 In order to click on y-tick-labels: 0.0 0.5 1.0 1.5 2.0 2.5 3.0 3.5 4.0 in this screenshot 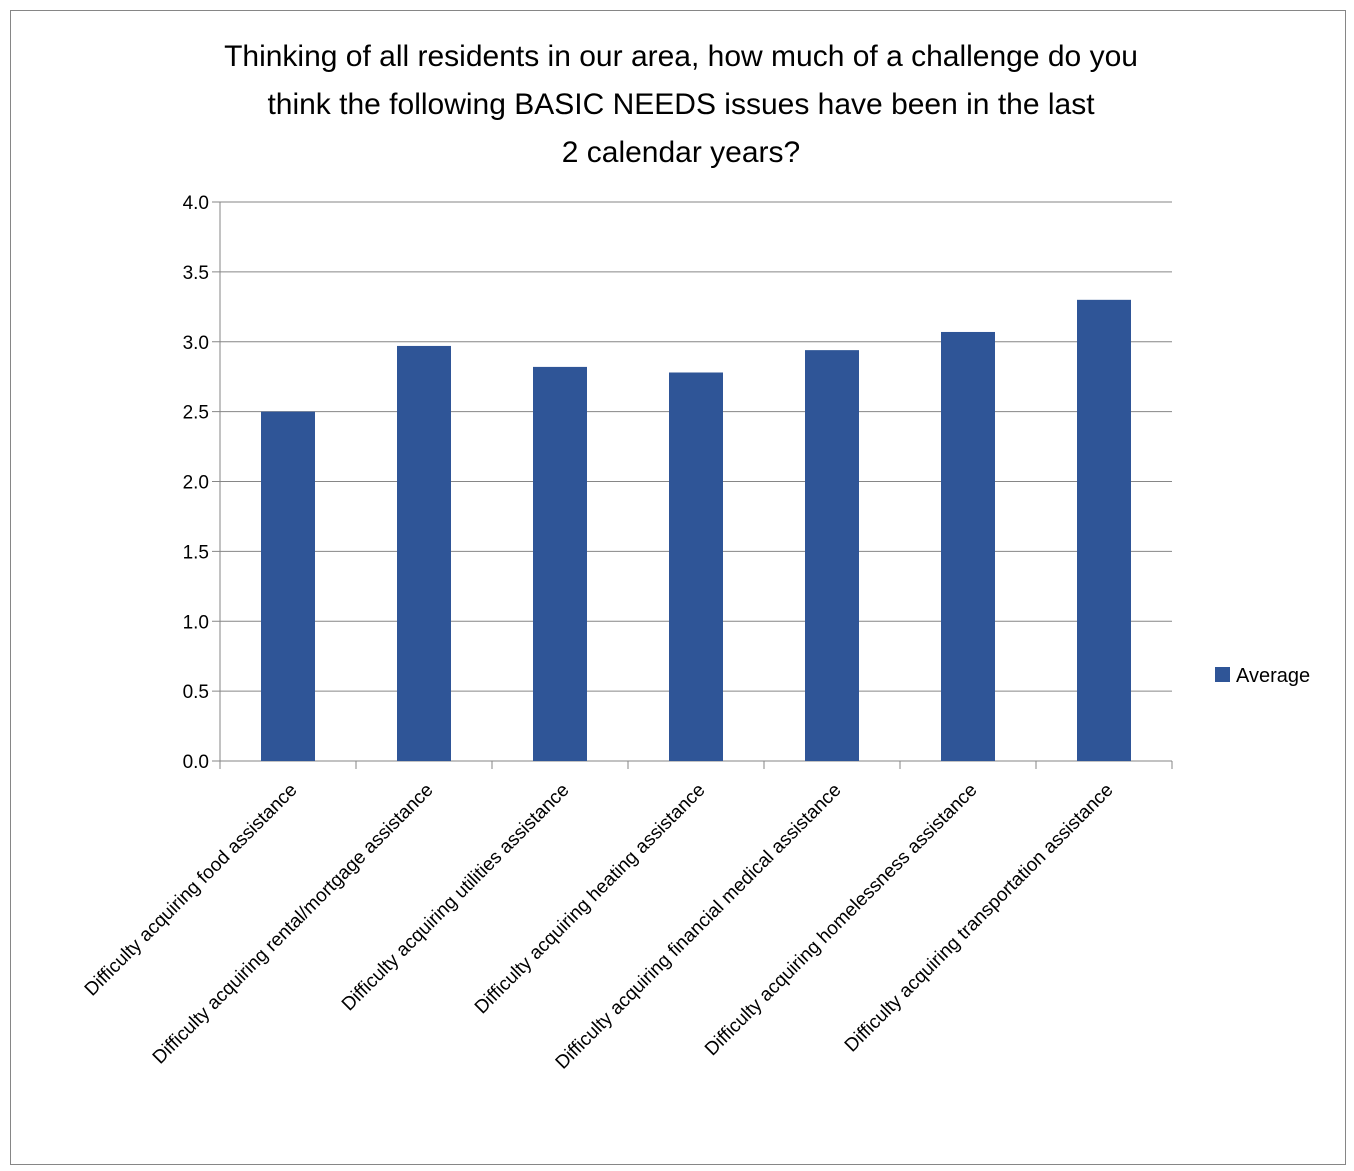, I will do `click(196, 483)`.